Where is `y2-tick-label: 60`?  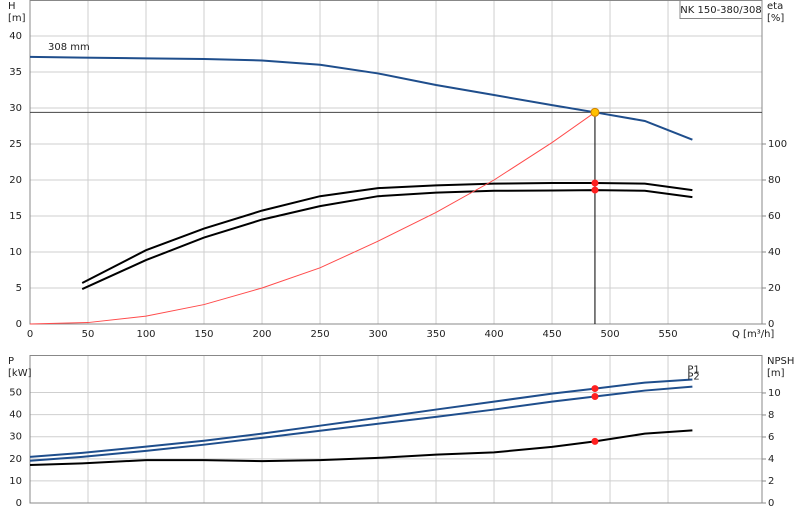 y2-tick-label: 60 is located at coordinates (774, 216).